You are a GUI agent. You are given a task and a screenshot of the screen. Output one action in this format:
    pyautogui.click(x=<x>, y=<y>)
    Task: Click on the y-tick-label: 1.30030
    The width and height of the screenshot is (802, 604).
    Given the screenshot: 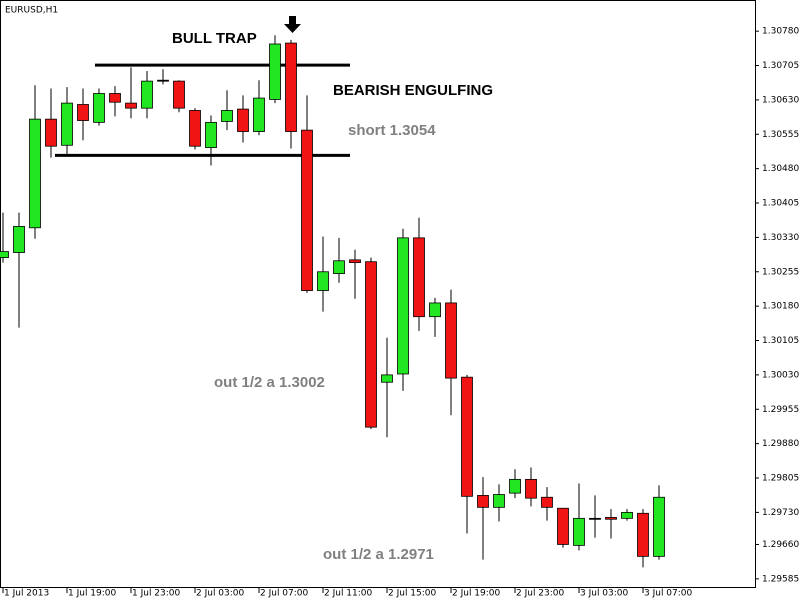 What is the action you would take?
    pyautogui.click(x=780, y=375)
    